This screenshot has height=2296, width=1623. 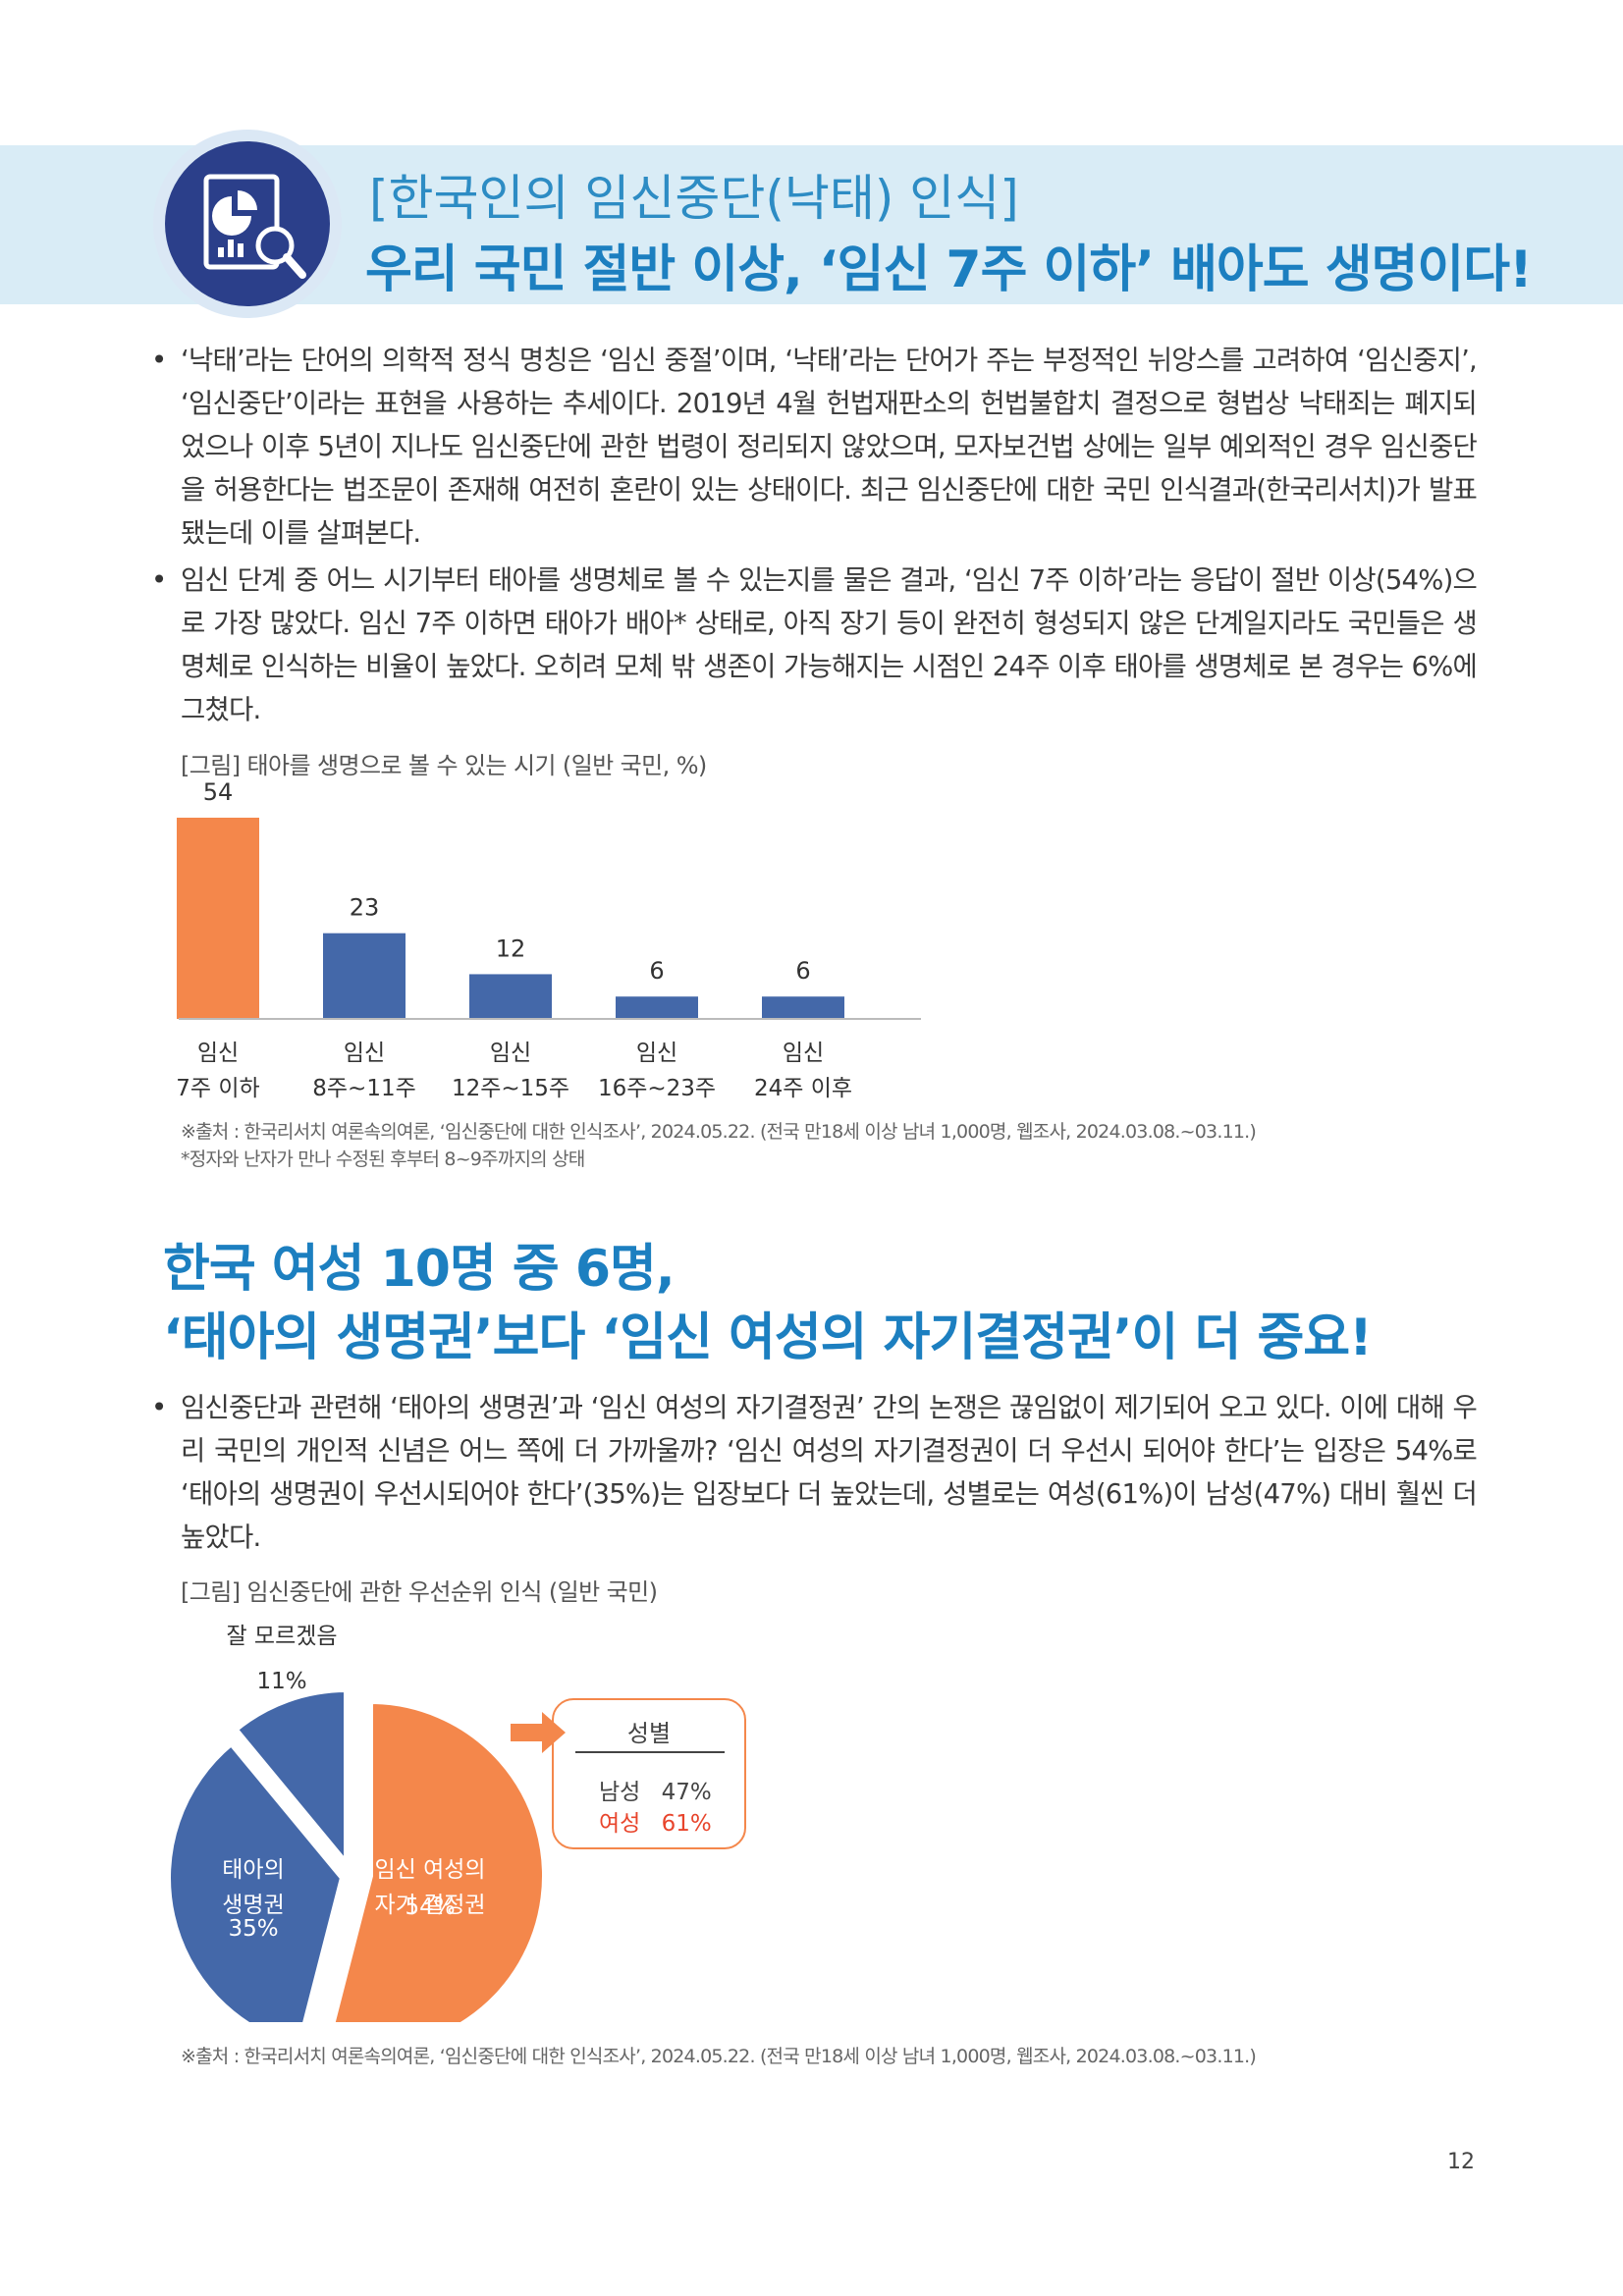 What do you see at coordinates (253, 1870) in the screenshot?
I see `pie-slice-label: 태아의` at bounding box center [253, 1870].